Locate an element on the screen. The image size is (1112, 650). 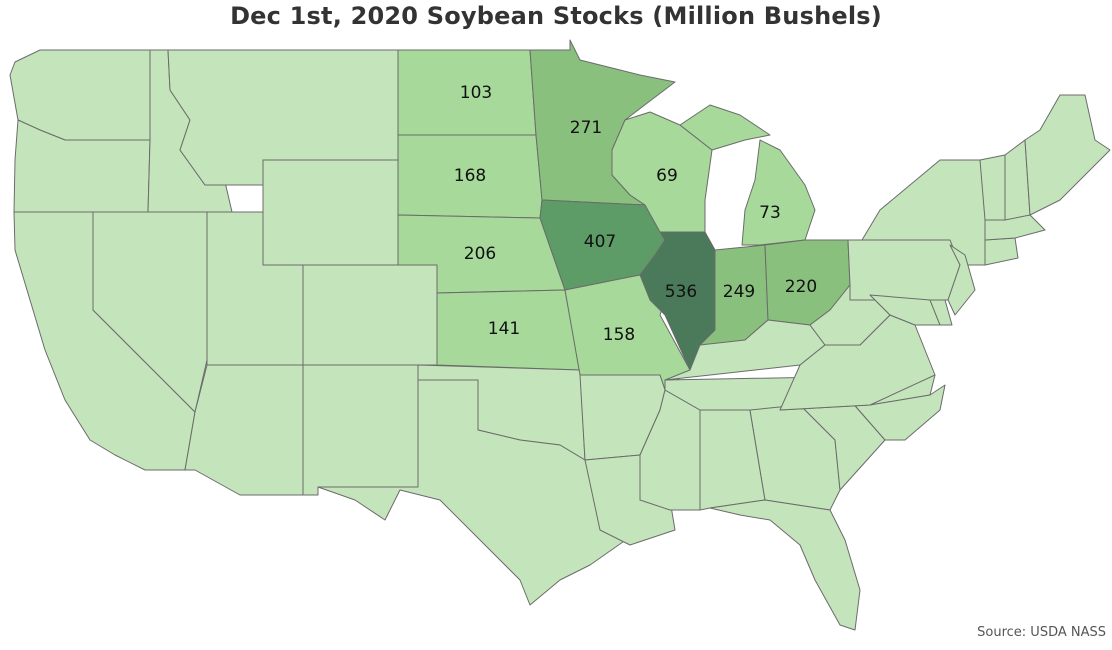
value-label-mo: 158 is located at coordinates (619, 335).